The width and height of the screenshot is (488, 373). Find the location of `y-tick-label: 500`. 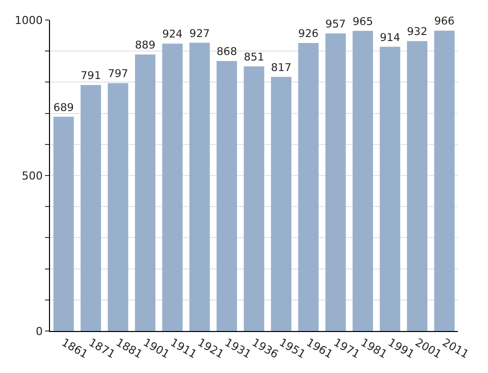

y-tick-label: 500 is located at coordinates (32, 175).